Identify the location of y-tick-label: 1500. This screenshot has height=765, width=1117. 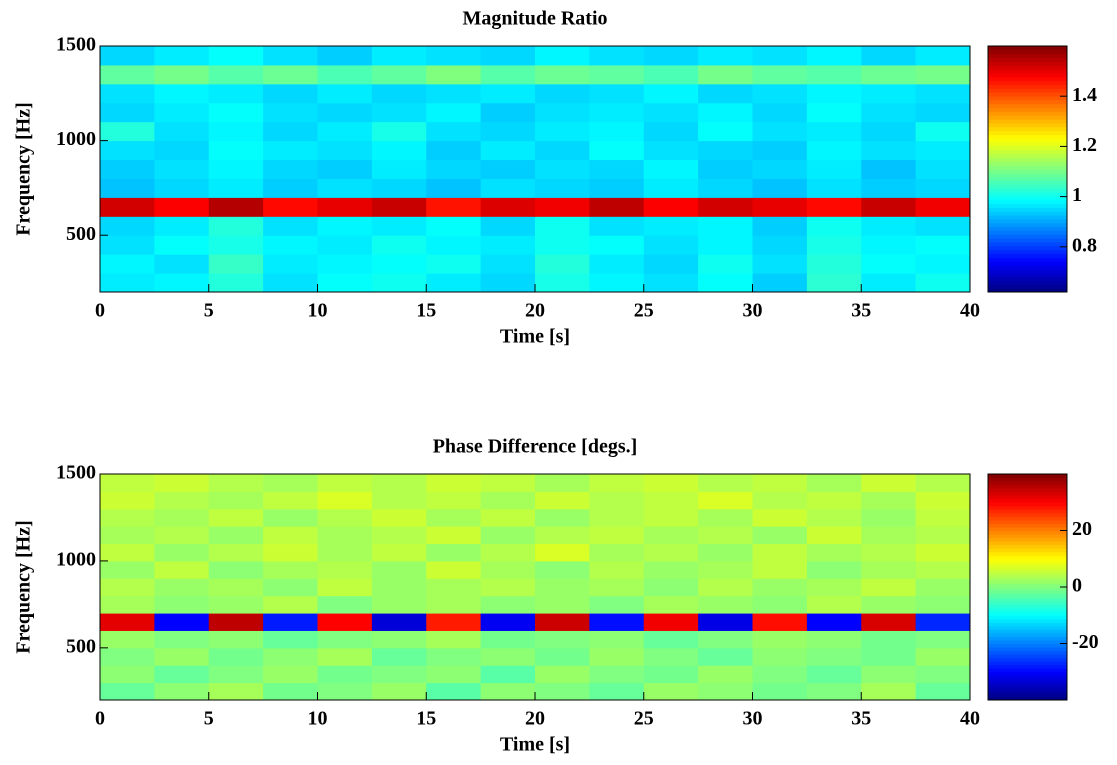
(76, 45).